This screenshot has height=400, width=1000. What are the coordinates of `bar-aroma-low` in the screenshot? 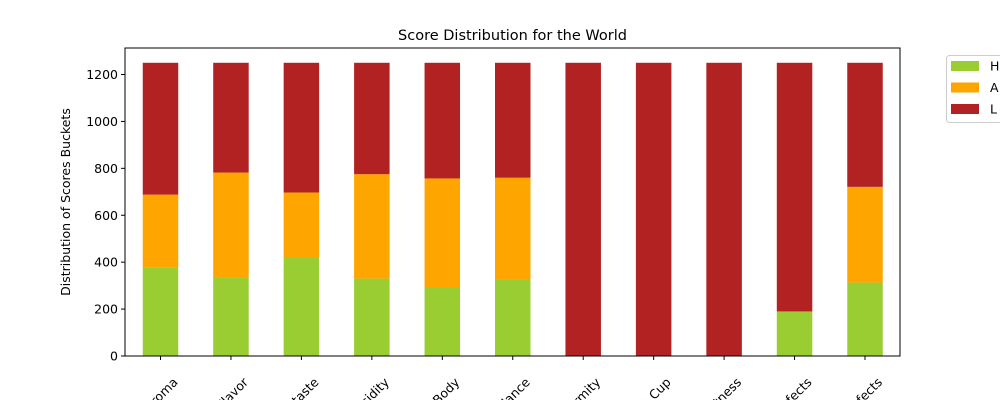 It's located at (160, 128).